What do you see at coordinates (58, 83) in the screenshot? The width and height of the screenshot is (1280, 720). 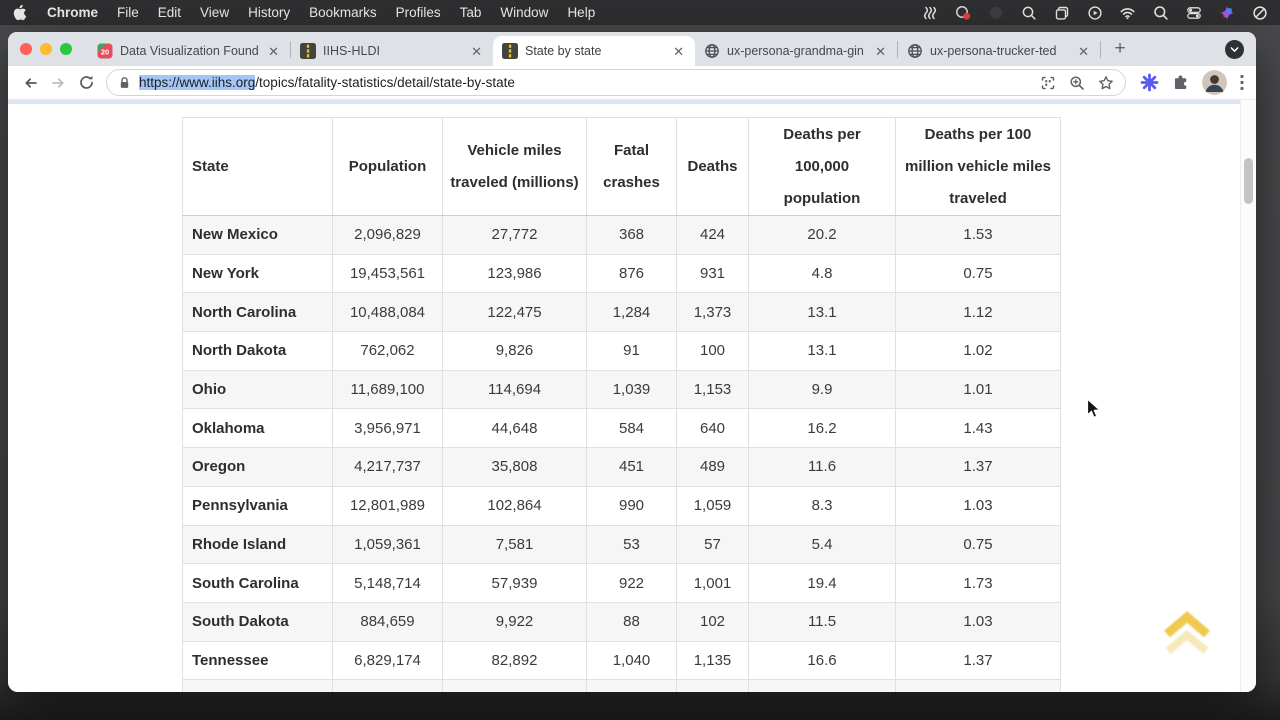 I see `forward-button` at bounding box center [58, 83].